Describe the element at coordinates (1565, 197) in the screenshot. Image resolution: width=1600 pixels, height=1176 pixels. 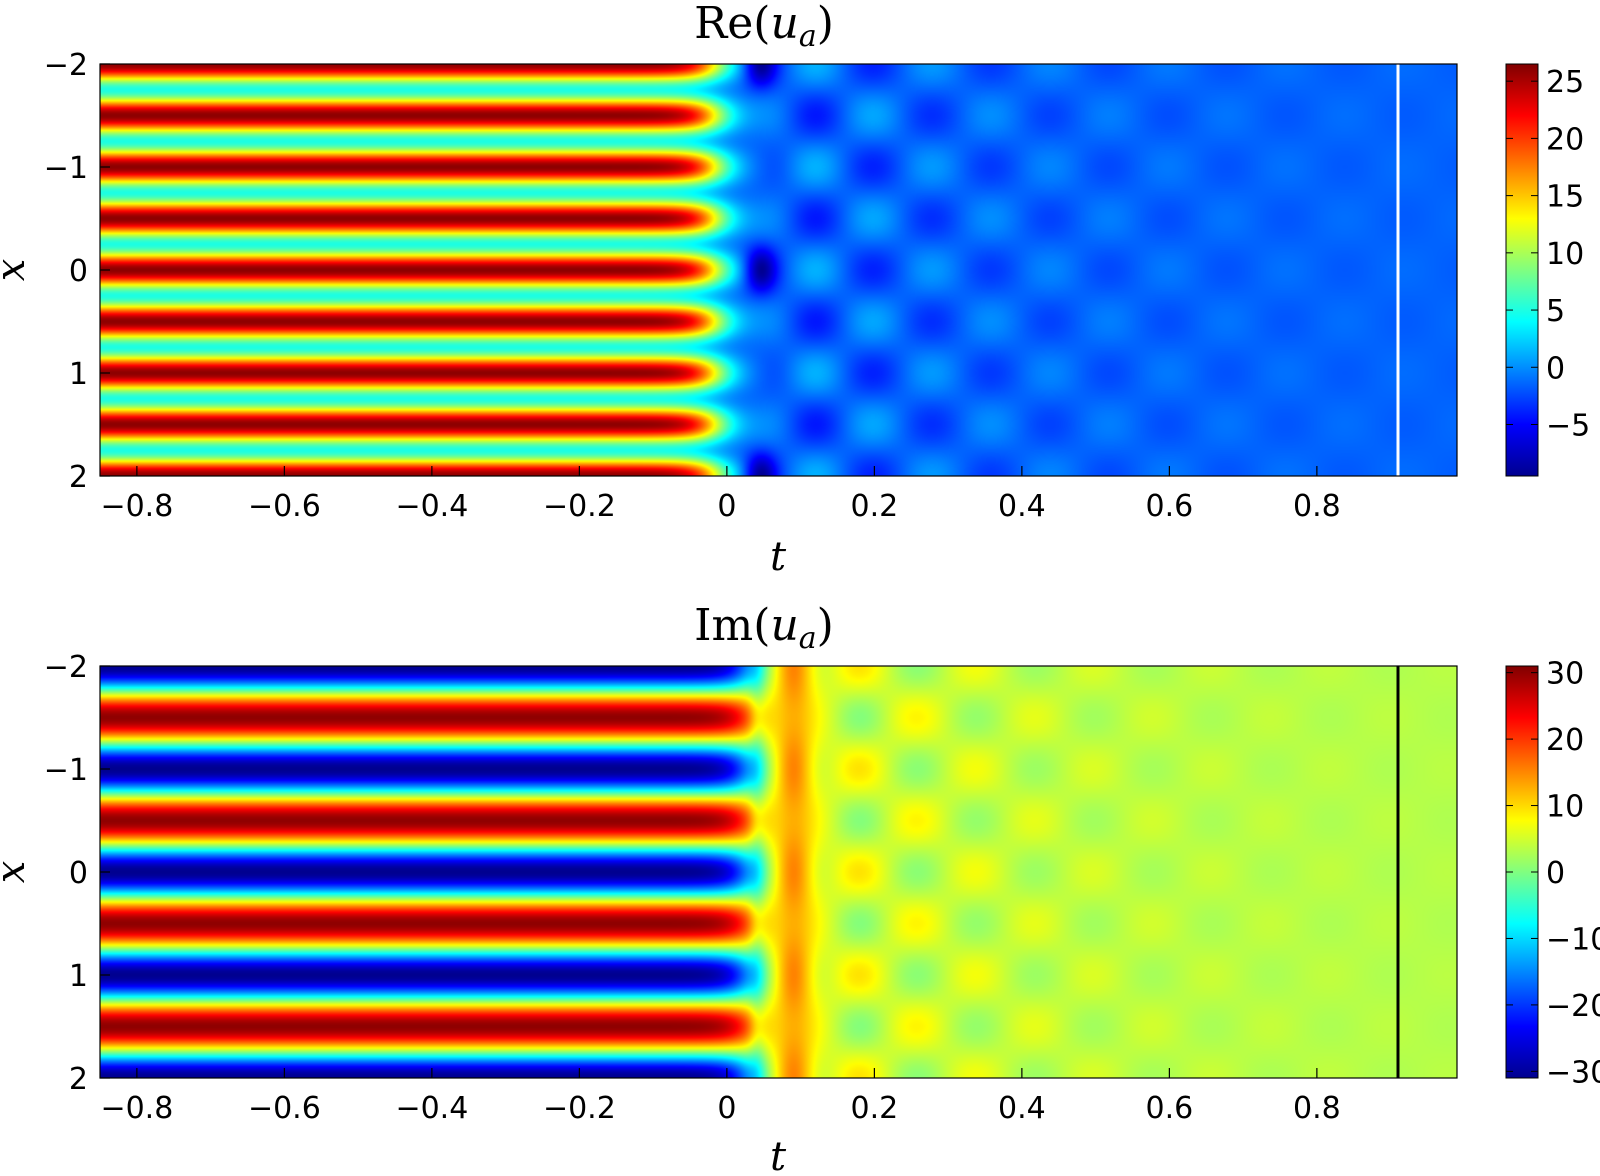
I see `colorbar-tick-label: 15` at that location.